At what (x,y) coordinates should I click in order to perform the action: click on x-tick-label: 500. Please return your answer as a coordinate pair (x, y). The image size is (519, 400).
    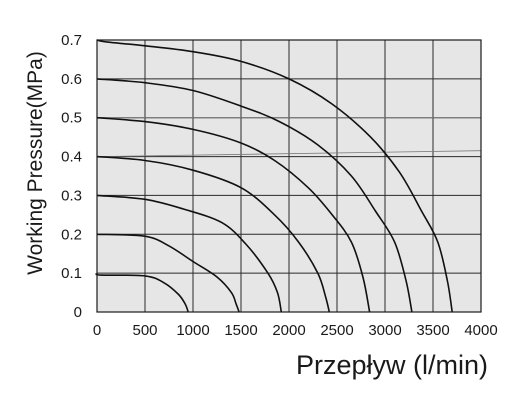
    Looking at the image, I should click on (144, 330).